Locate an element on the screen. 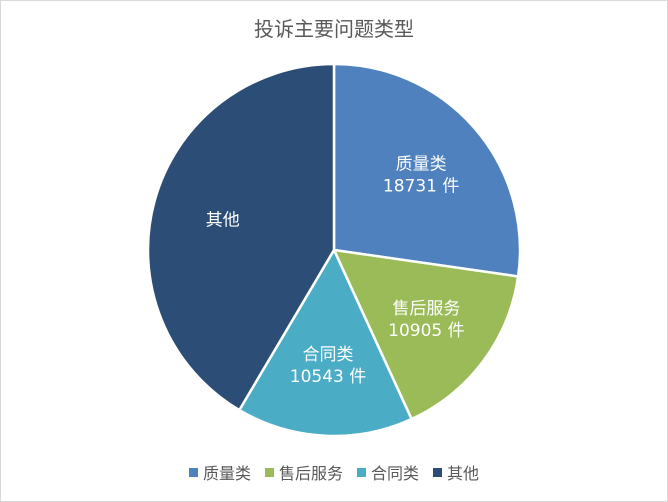 The width and height of the screenshot is (668, 502). pie-slice-after-sales is located at coordinates (425, 334).